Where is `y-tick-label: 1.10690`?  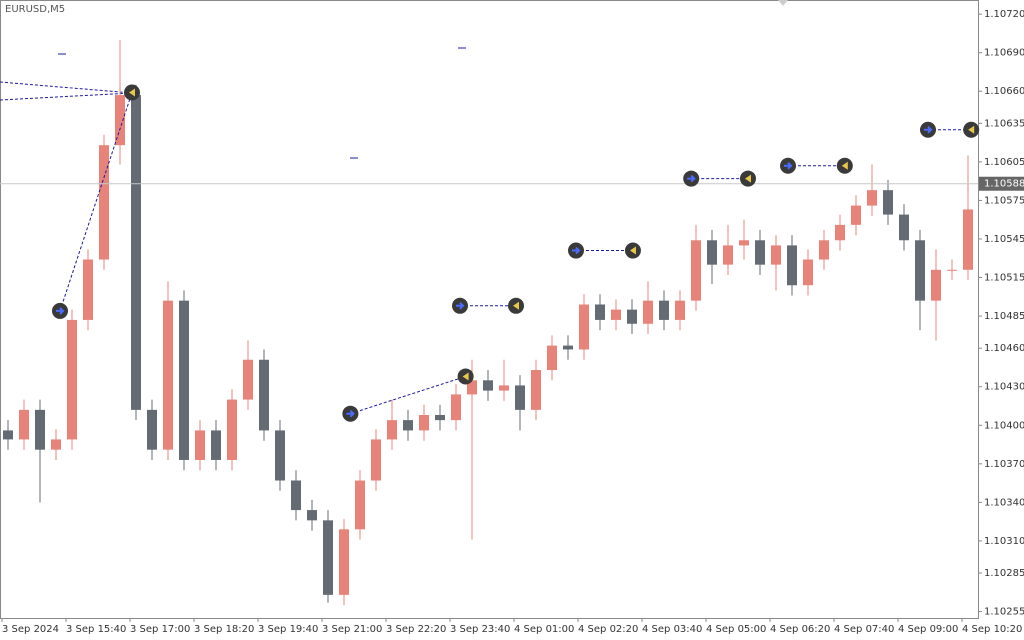
y-tick-label: 1.10690 is located at coordinates (1004, 53).